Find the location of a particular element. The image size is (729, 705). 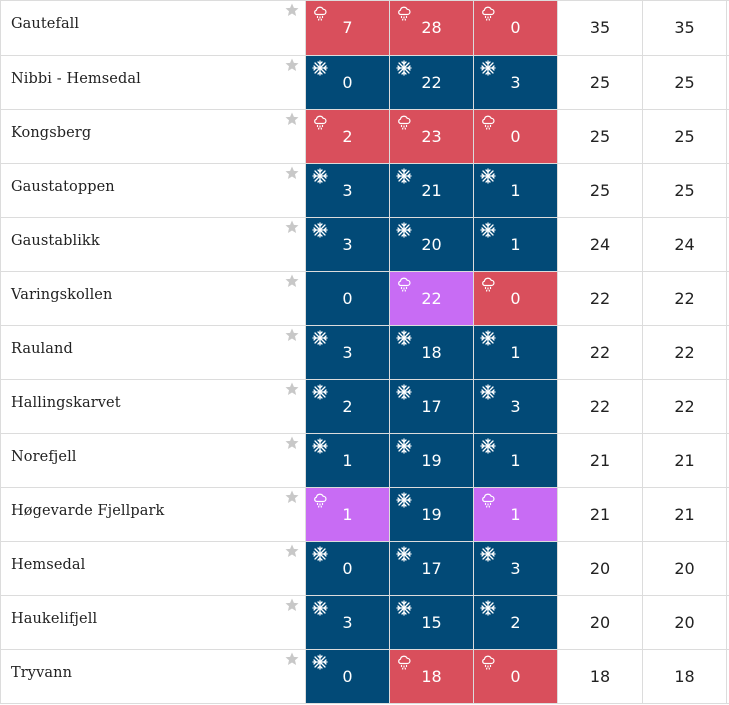

resort-name-cell: Hemsedal is located at coordinates (153, 568).